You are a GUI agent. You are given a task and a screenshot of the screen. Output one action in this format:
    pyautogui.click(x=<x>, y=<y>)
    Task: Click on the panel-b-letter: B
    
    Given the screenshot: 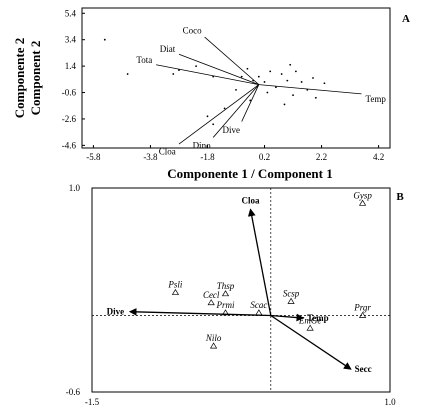 What is the action you would take?
    pyautogui.click(x=400, y=197)
    